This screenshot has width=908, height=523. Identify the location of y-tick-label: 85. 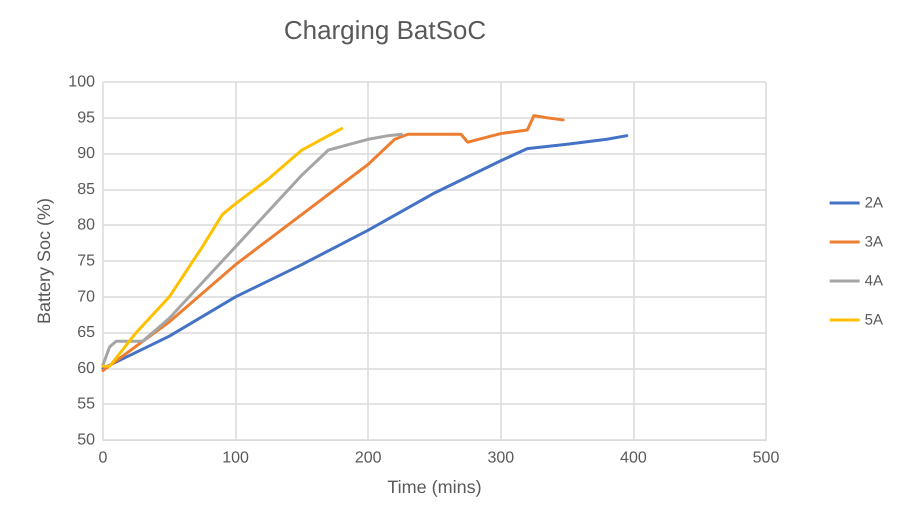
(86, 189).